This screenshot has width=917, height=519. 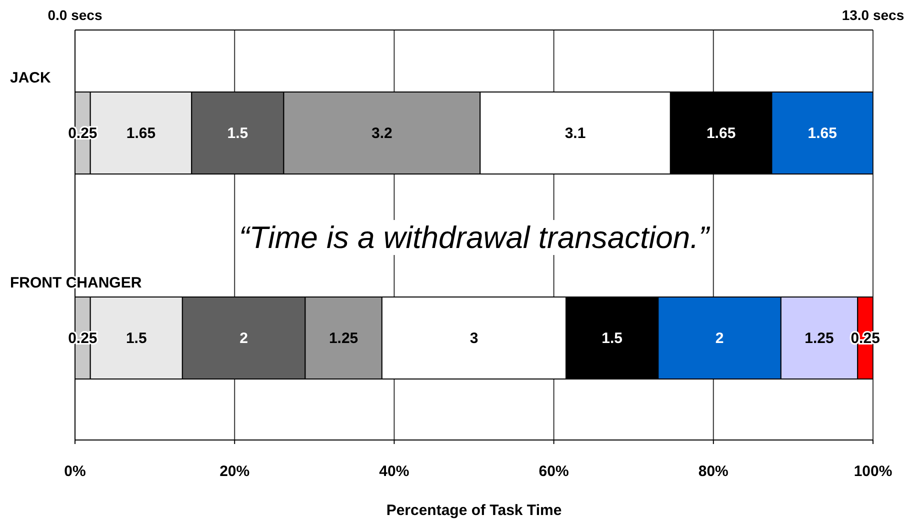 I want to click on x-axis-title: Percentage of Task Time, so click(x=474, y=510).